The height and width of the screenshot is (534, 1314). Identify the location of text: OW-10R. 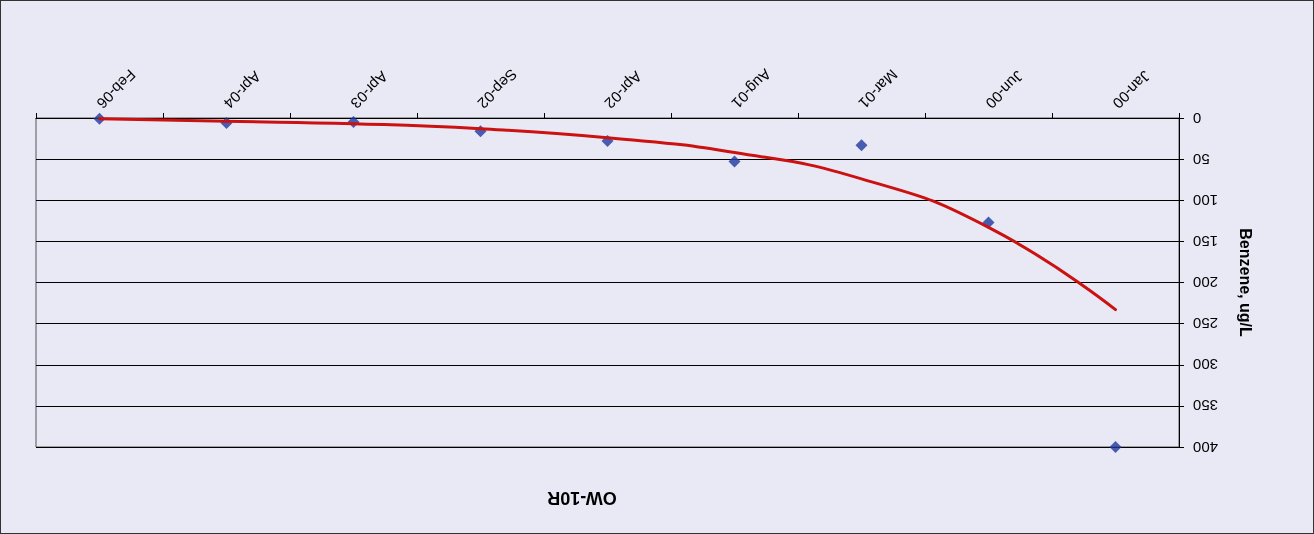
(582, 498).